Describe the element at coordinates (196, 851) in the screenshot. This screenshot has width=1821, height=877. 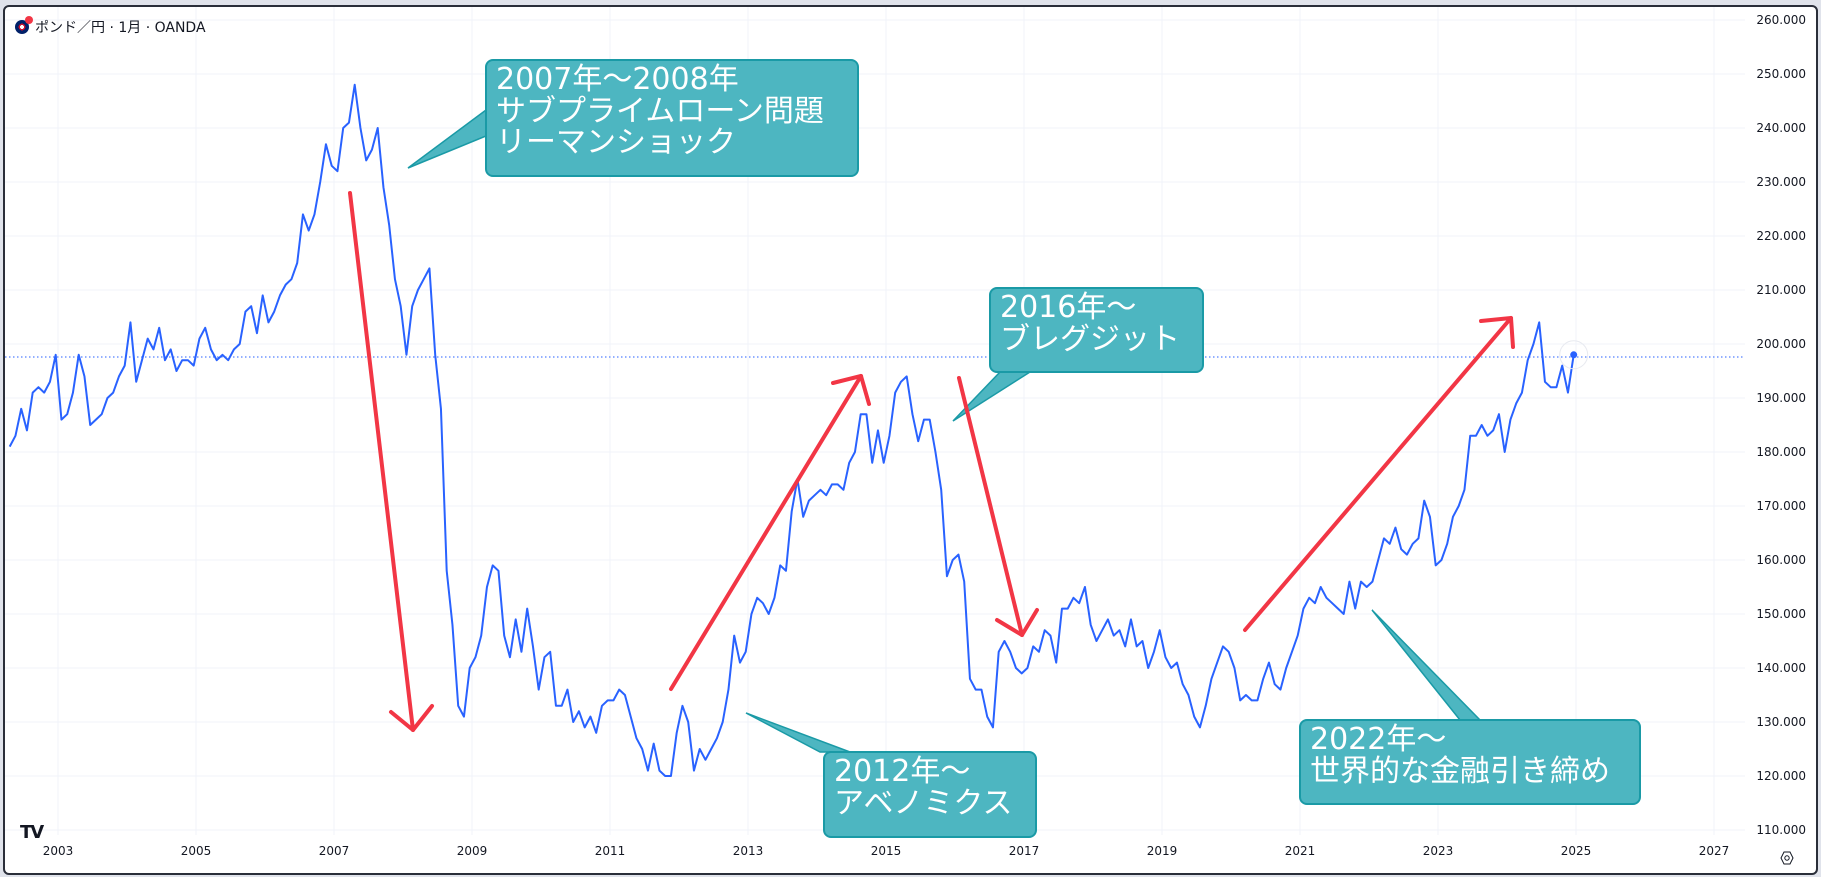
I see `time-tick-label: 2005` at that location.